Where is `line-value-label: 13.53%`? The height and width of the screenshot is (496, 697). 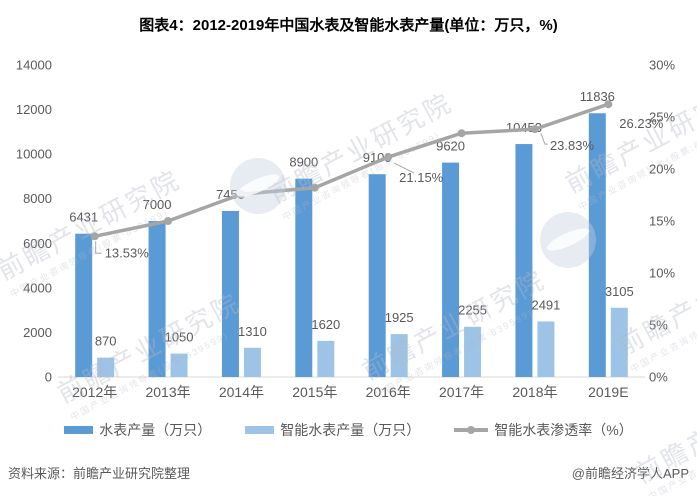 line-value-label: 13.53% is located at coordinates (127, 252).